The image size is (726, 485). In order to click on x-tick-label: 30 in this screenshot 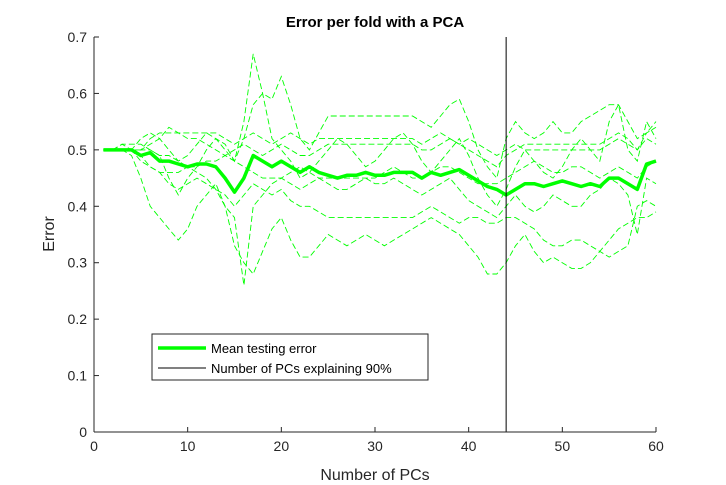, I will do `click(375, 446)`.